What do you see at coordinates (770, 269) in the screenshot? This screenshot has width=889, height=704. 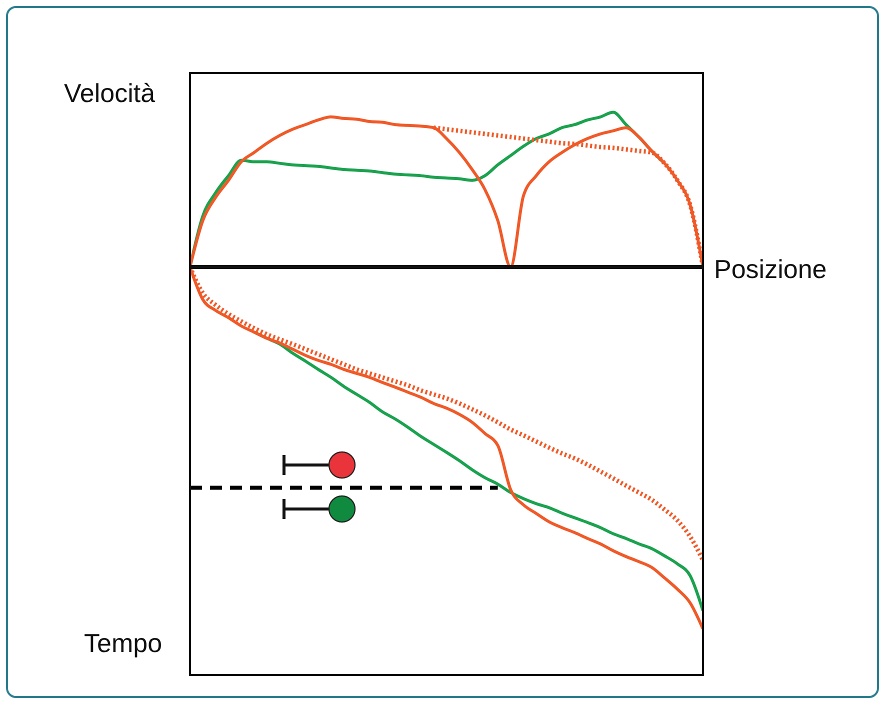 I see `x-axis-title: Posizione` at bounding box center [770, 269].